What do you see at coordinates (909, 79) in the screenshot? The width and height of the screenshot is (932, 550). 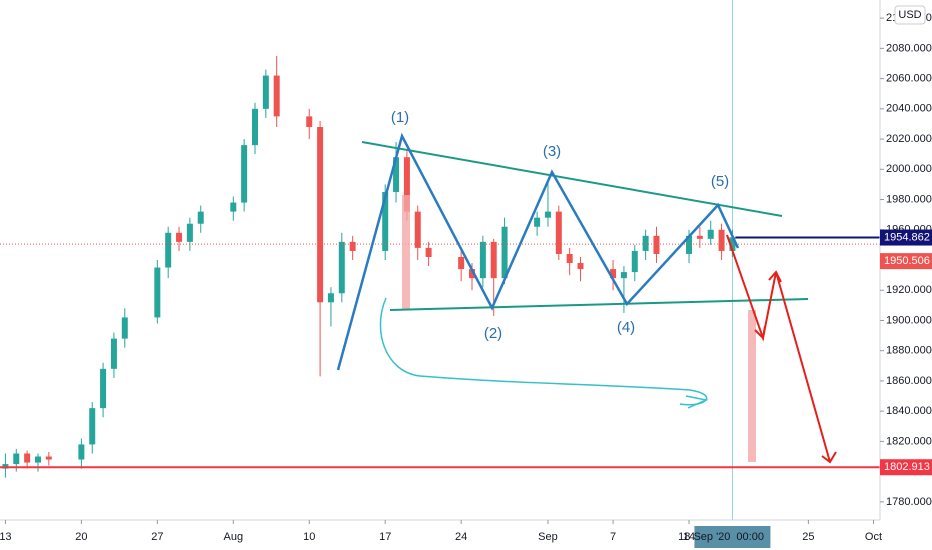 I see `y-tick-label: 2060.000` at bounding box center [909, 79].